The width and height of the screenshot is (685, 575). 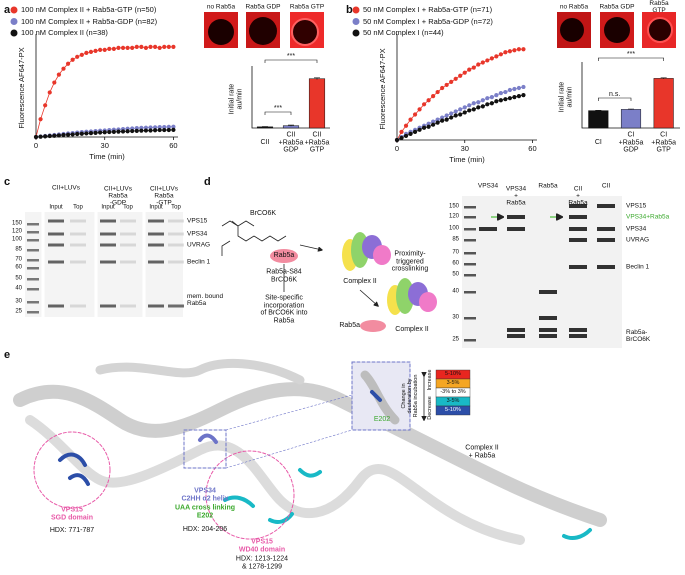 I want to click on legend-label: 50 nM Complex I (n=44), so click(x=403, y=32).